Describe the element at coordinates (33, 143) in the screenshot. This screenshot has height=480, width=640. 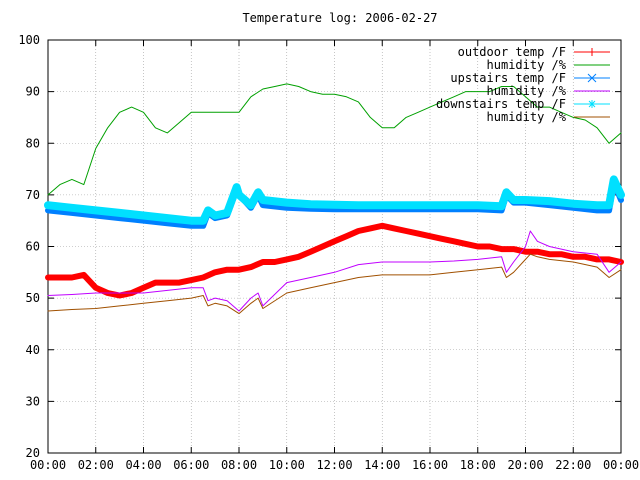
I see `y-tick-label: 80` at that location.